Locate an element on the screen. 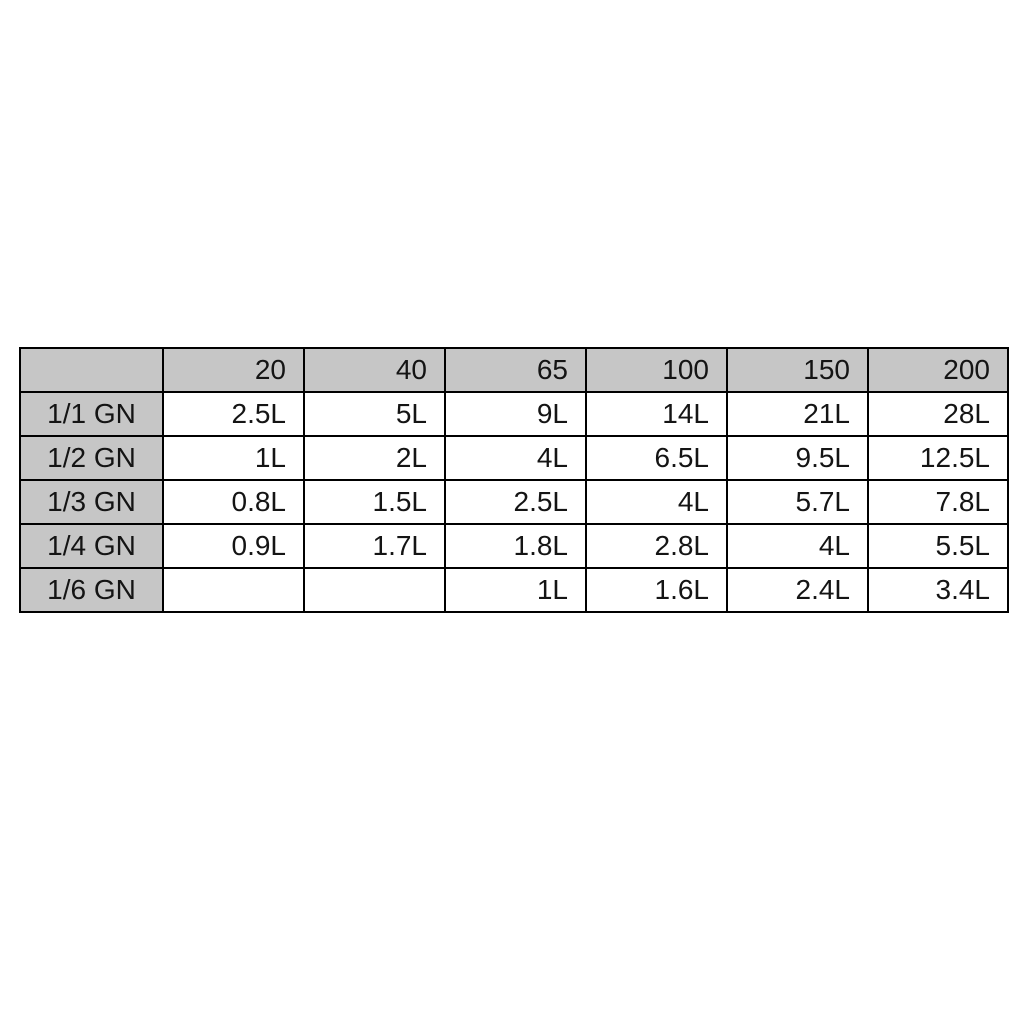 The height and width of the screenshot is (1024, 1024). volume-cell: 2L is located at coordinates (374, 458).